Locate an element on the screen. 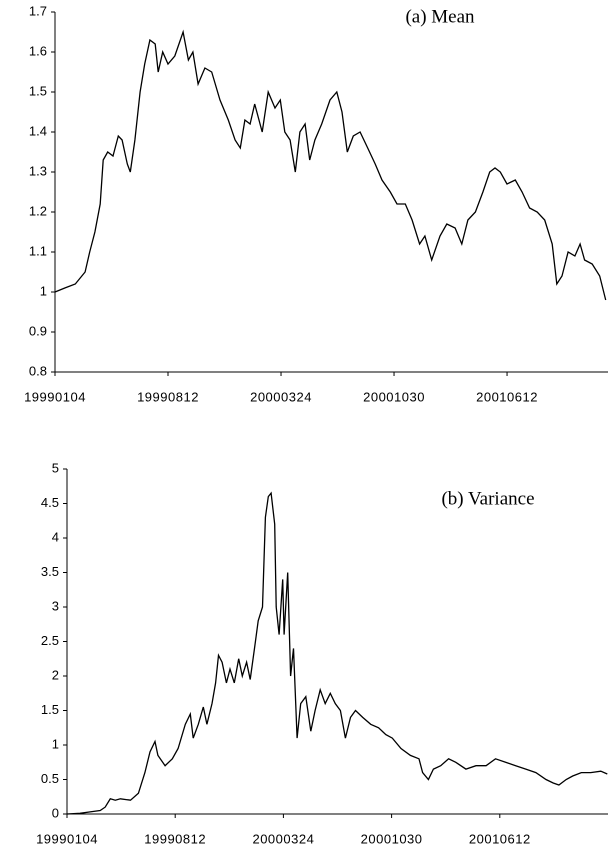 Image resolution: width=608 pixels, height=852 pixels. y-tick-label: 0.5 is located at coordinates (50, 778).